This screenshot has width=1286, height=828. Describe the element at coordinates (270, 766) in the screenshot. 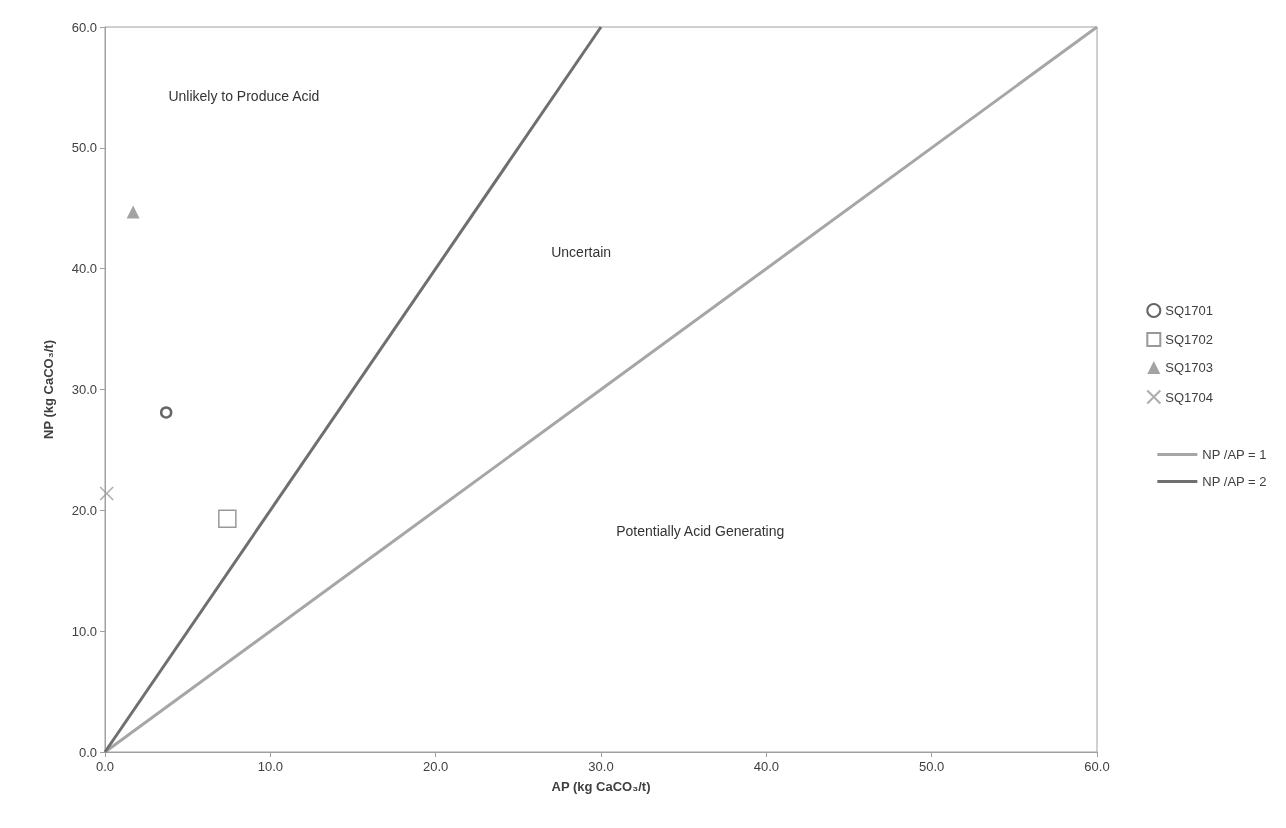

I see `x-tick-label: 10.0` at that location.